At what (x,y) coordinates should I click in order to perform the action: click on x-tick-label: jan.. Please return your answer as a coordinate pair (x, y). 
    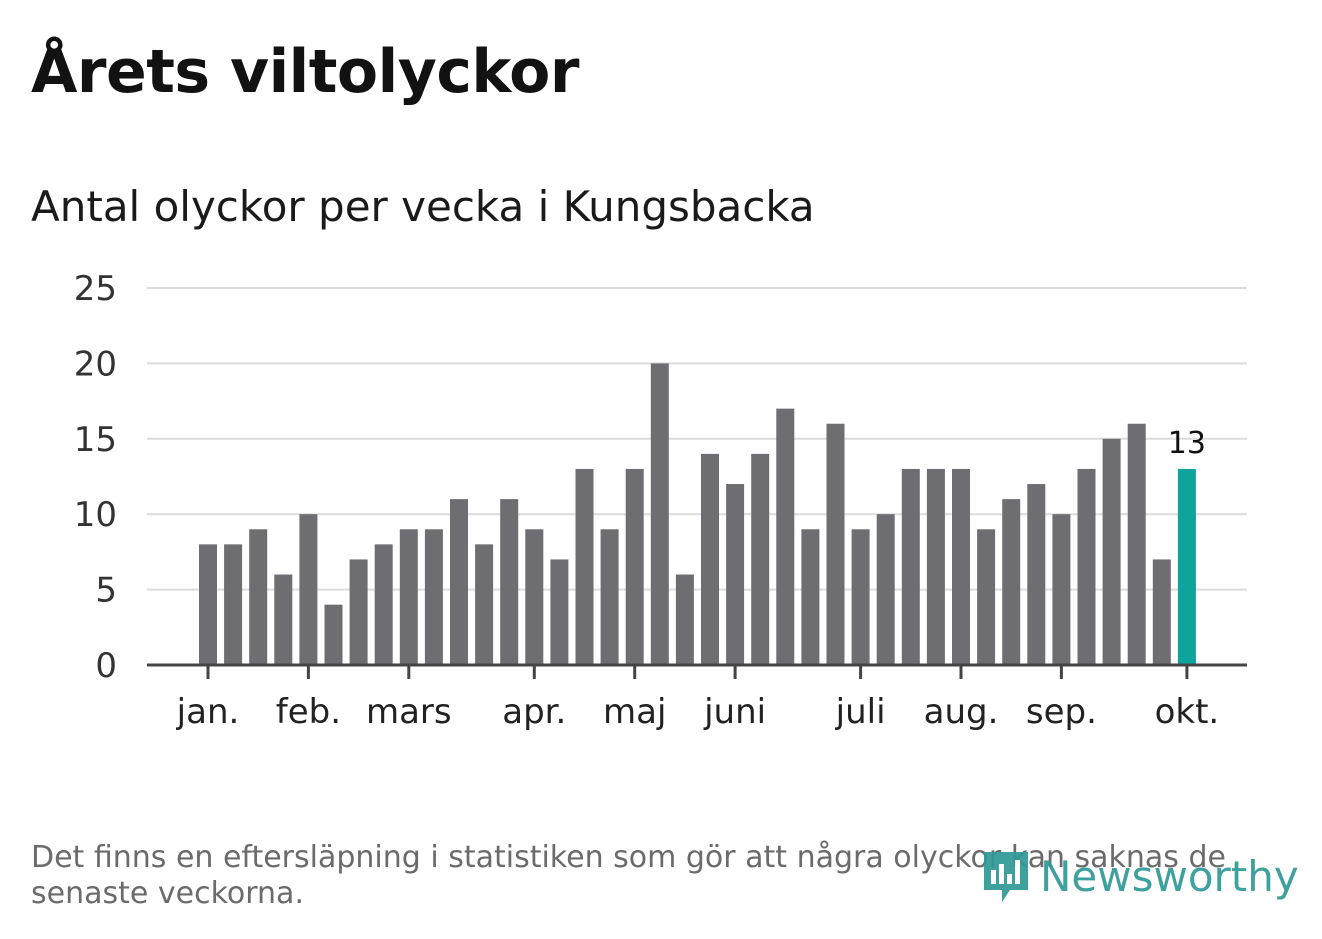
    Looking at the image, I should click on (208, 712).